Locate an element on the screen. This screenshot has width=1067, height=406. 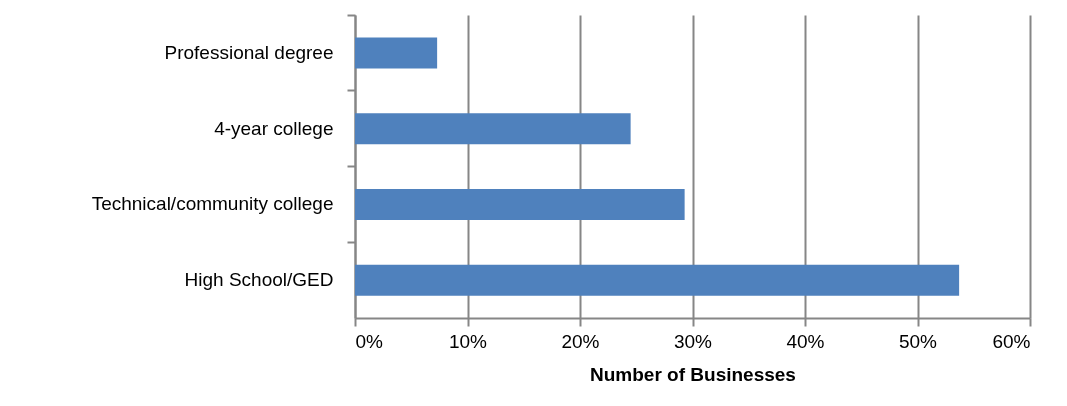
y-tick-label: Technical/community college is located at coordinates (212, 204).